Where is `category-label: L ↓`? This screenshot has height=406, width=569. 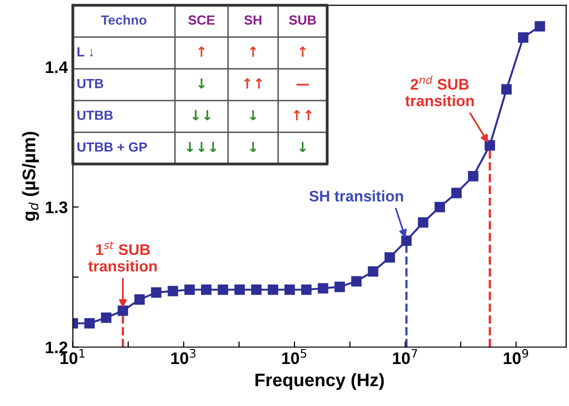 category-label: L ↓ is located at coordinates (85, 52).